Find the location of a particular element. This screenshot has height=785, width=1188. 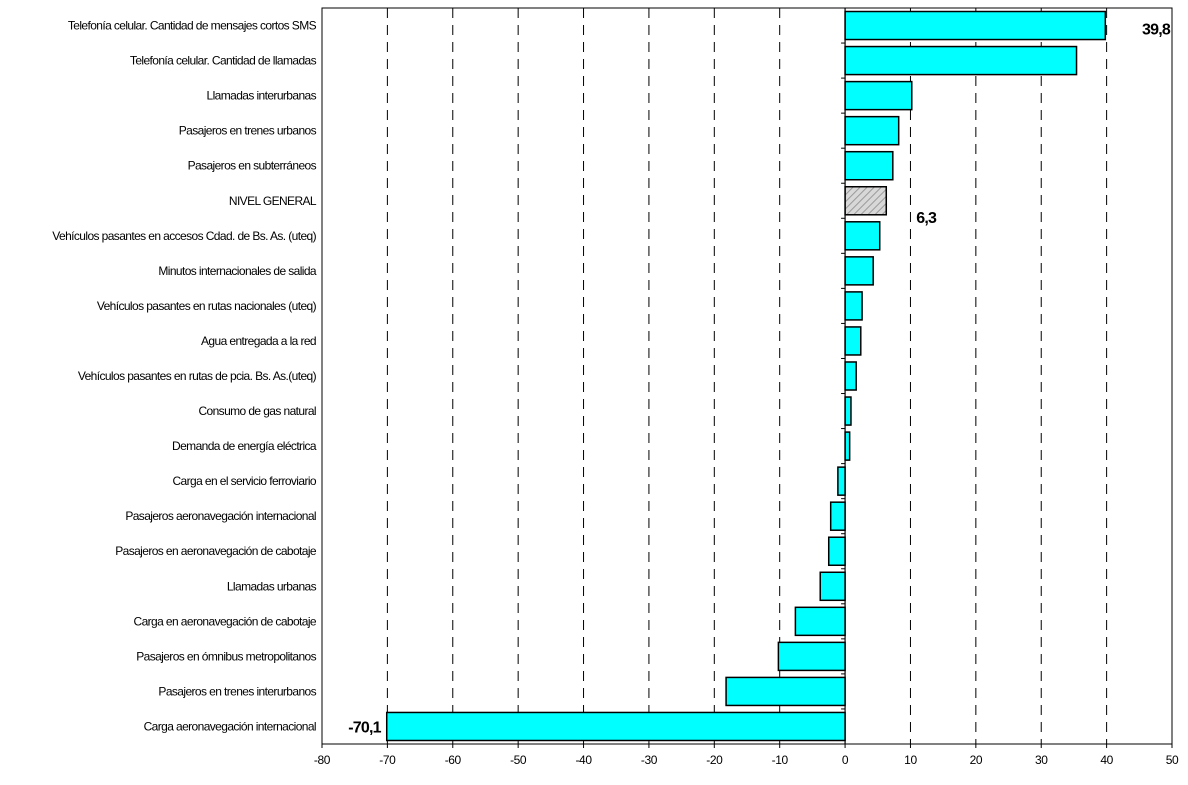

x-tick-label-4: -40 is located at coordinates (583, 760).